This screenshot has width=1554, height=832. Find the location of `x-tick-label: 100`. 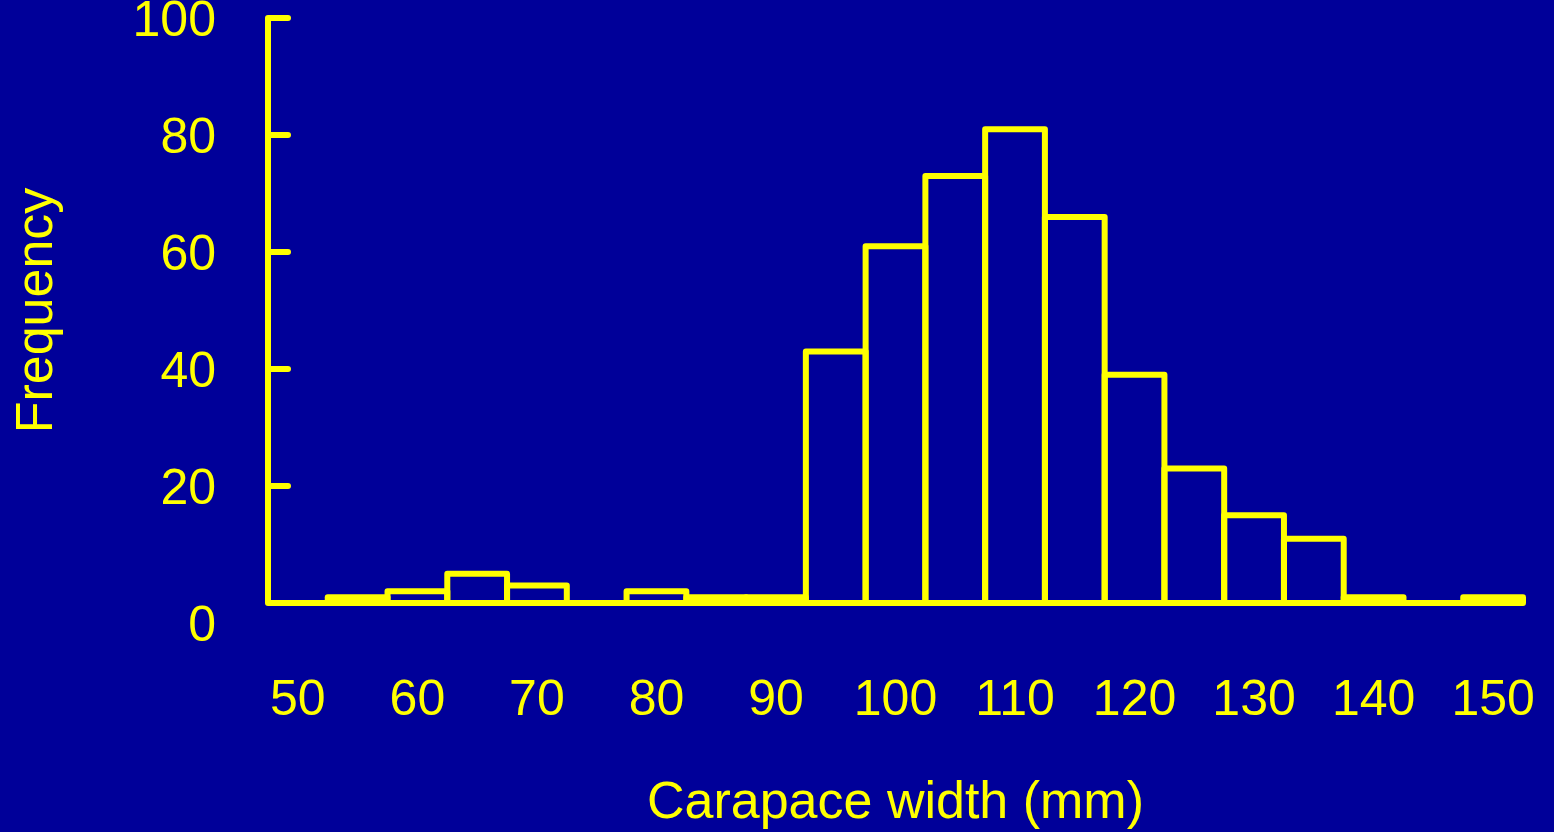

x-tick-label: 100 is located at coordinates (895, 698).